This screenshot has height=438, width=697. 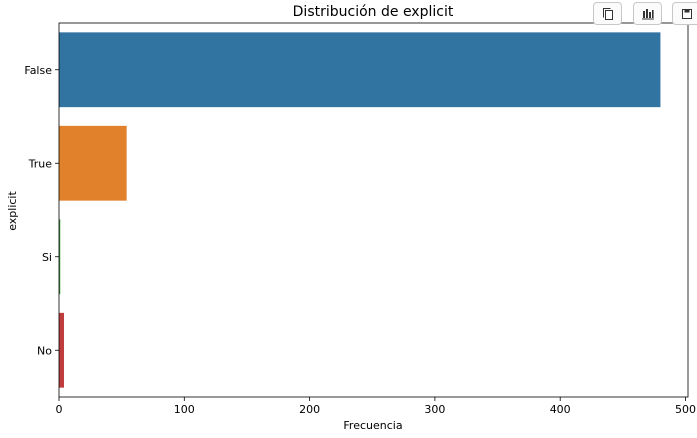 What do you see at coordinates (38, 70) in the screenshot?
I see `y-tick-label: False` at bounding box center [38, 70].